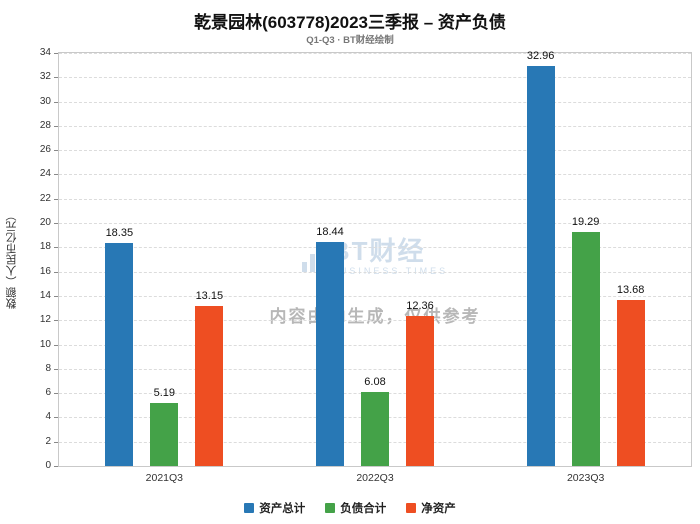 This screenshot has height=524, width=700. I want to click on legend-label: 负债合计, so click(363, 509).